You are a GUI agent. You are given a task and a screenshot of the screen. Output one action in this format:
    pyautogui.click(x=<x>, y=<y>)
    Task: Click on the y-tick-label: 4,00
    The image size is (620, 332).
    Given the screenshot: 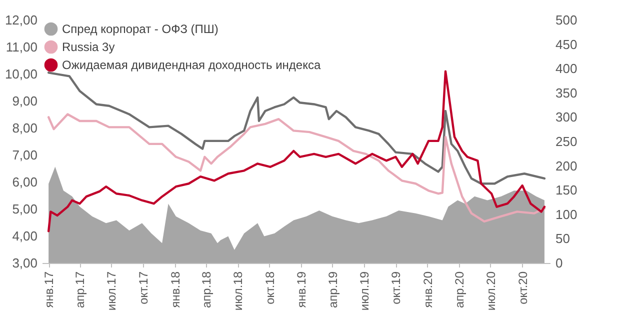 What is the action you would take?
    pyautogui.click(x=25, y=236)
    